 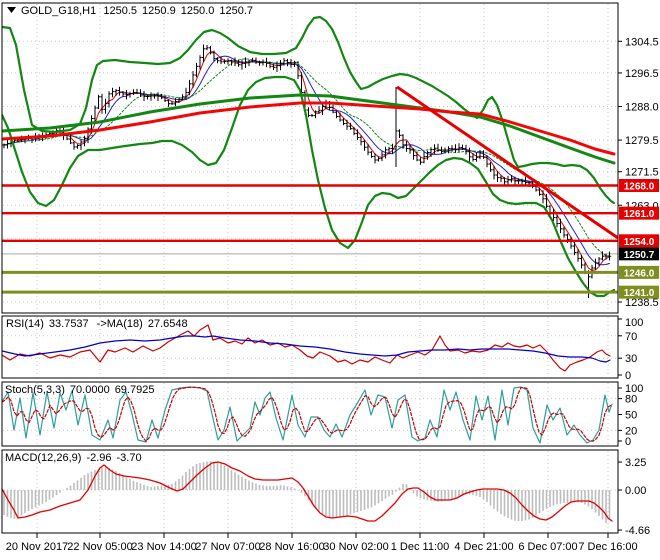 I want to click on stoch-label: Stoch(5,3,3) 70.0000 69.7925, so click(x=79, y=390).